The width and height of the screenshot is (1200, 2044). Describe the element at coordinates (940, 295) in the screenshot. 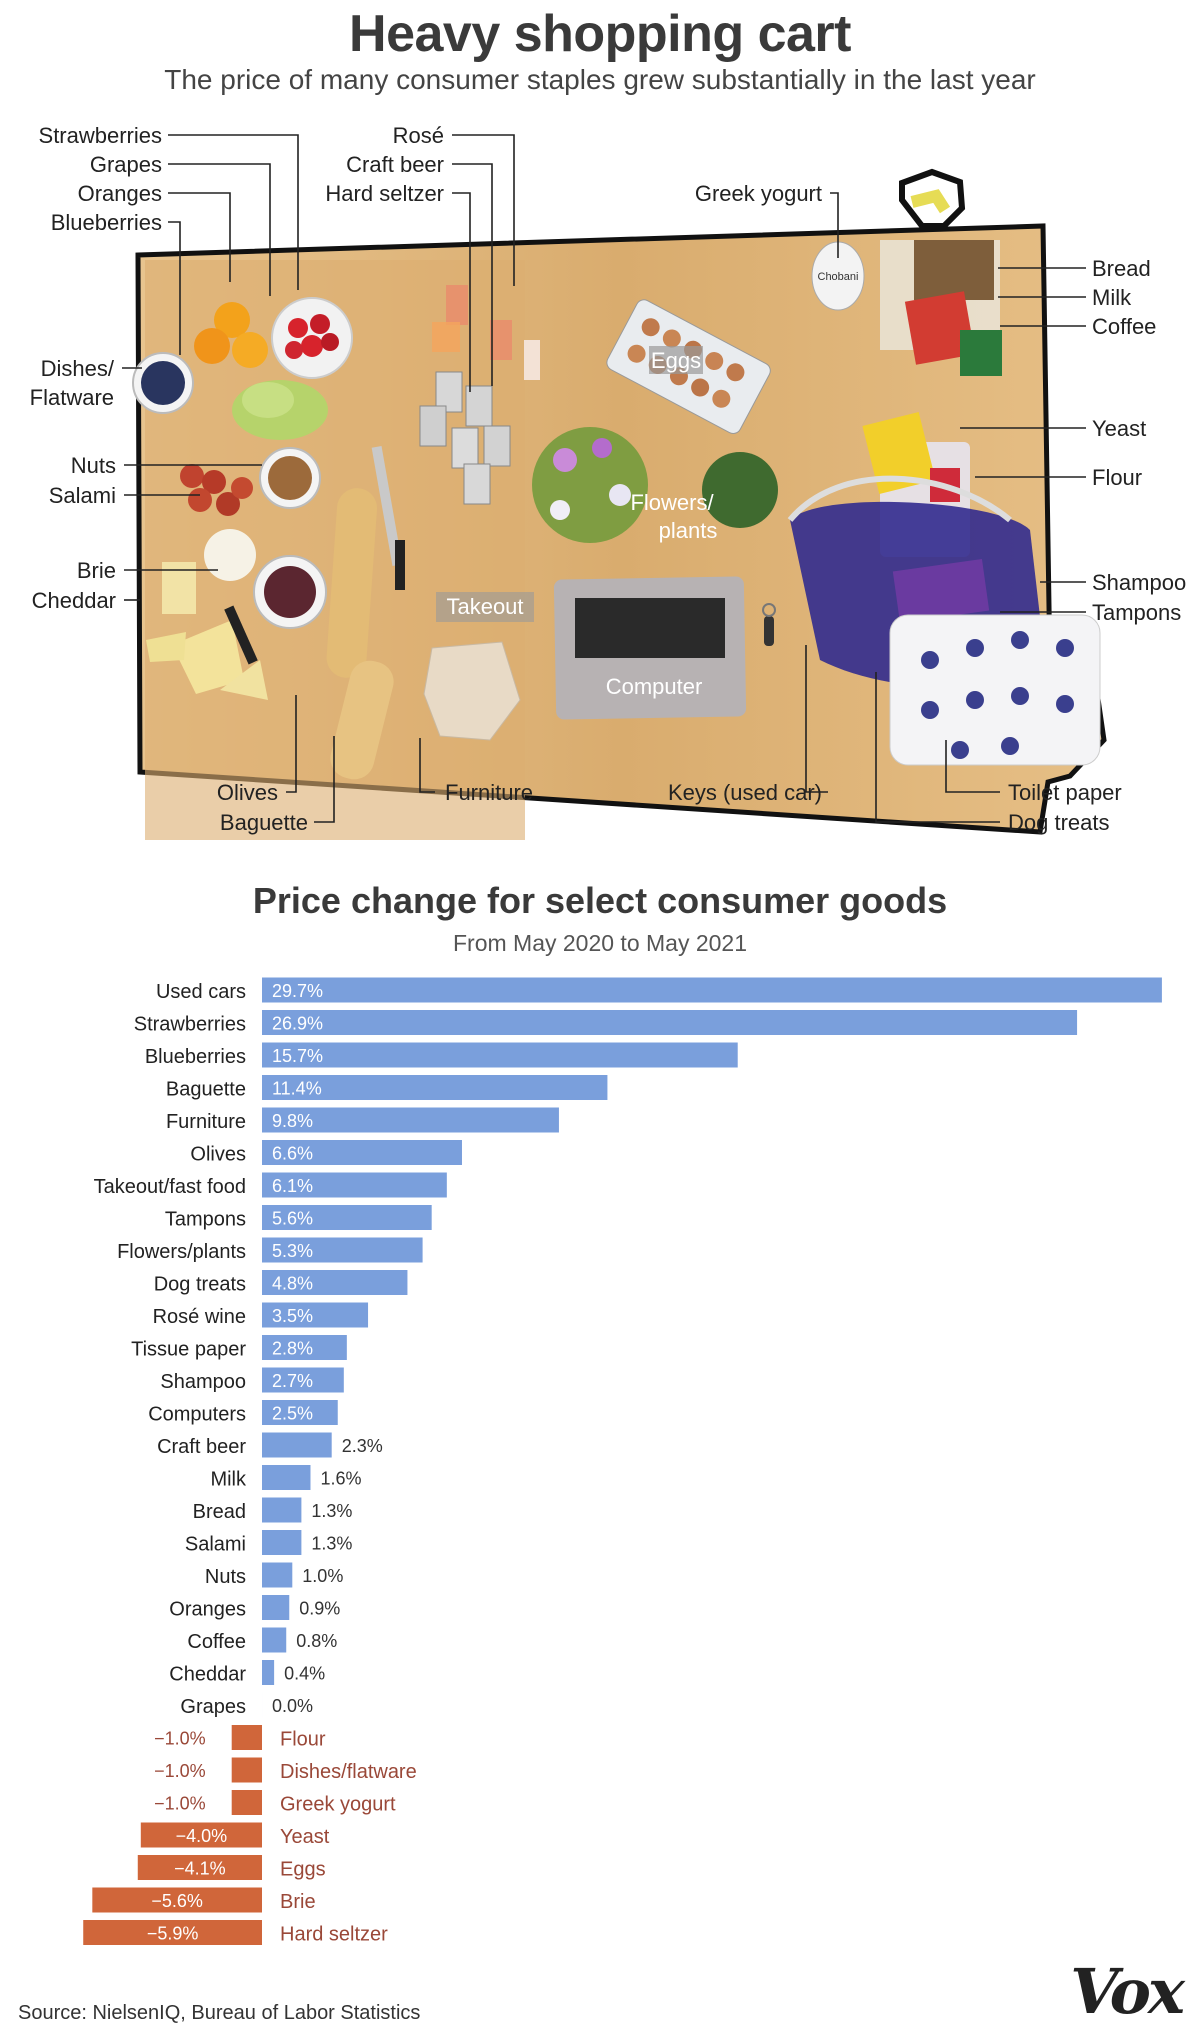

I see `bread-item` at that location.